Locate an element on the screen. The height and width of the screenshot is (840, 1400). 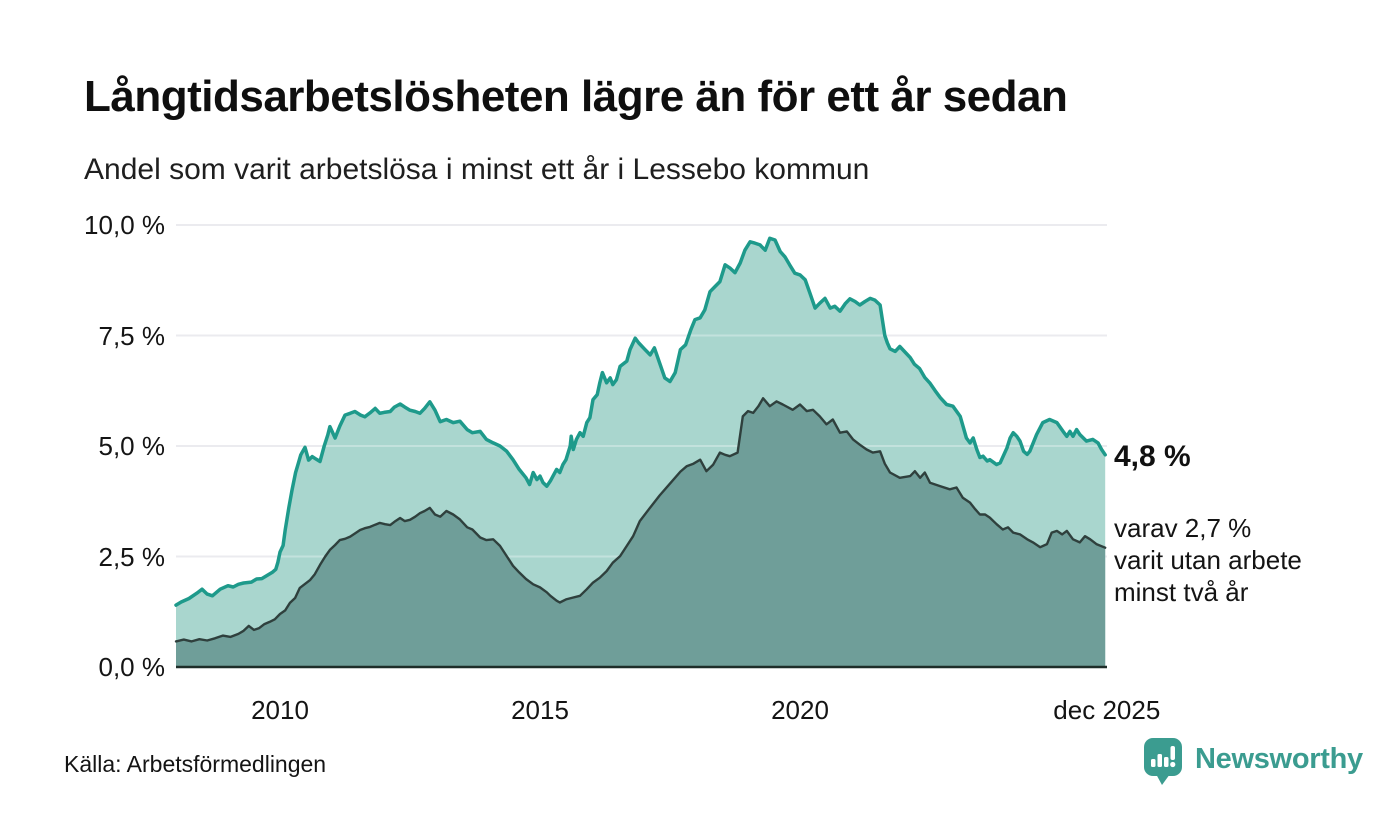
latest-value-sub-line: varav 2,7 % is located at coordinates (1183, 528).